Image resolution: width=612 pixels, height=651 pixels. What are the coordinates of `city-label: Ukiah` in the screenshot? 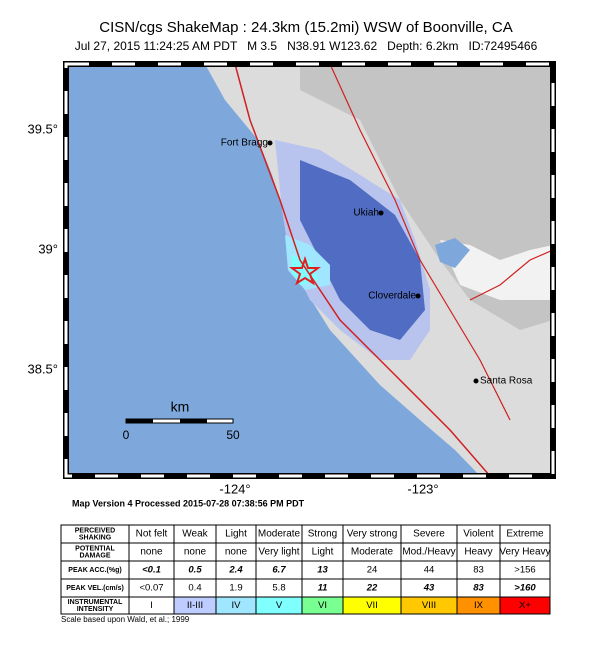 It's located at (366, 213).